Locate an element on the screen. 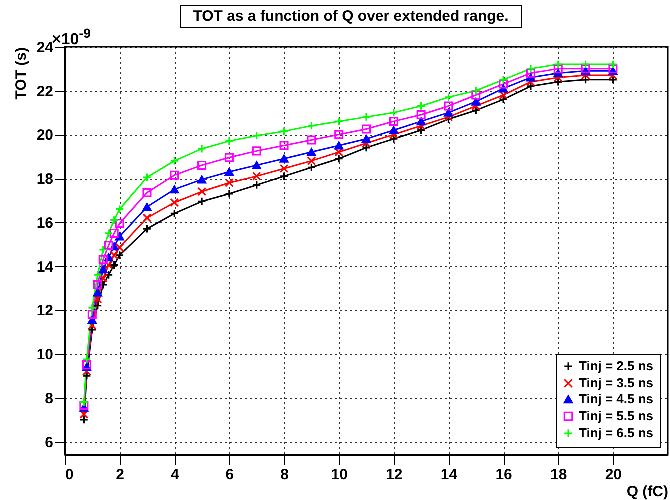 The width and height of the screenshot is (670, 500). x-tick-label: 20 is located at coordinates (613, 475).